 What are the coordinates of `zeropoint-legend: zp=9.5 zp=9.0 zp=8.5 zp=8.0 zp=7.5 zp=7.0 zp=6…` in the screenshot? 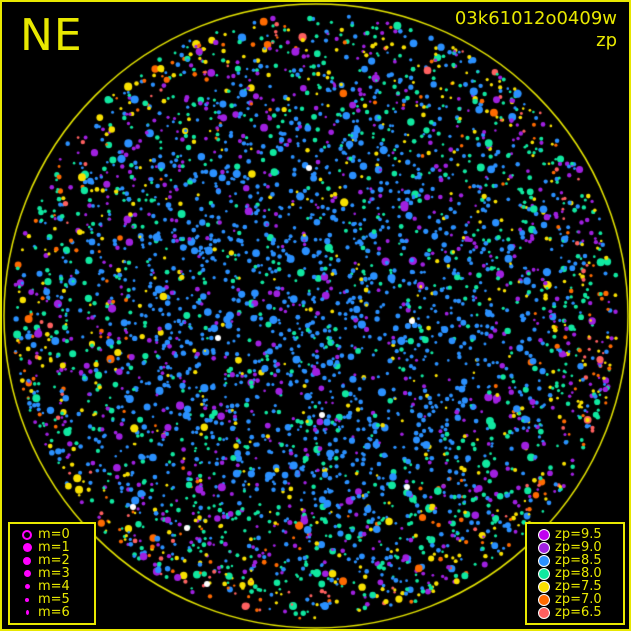 It's located at (575, 573).